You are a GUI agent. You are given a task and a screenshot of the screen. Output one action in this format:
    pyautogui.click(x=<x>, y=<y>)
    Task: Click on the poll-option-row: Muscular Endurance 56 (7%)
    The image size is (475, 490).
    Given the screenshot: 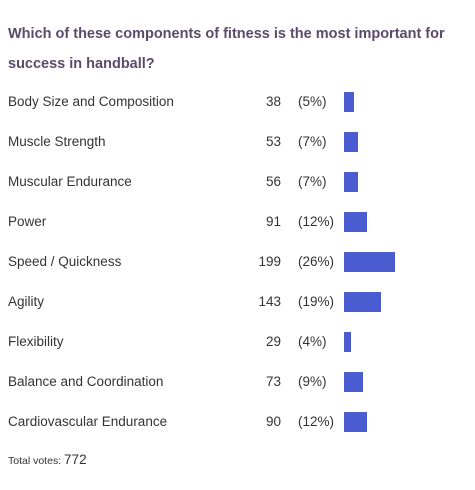 What is the action you would take?
    pyautogui.click(x=237, y=182)
    